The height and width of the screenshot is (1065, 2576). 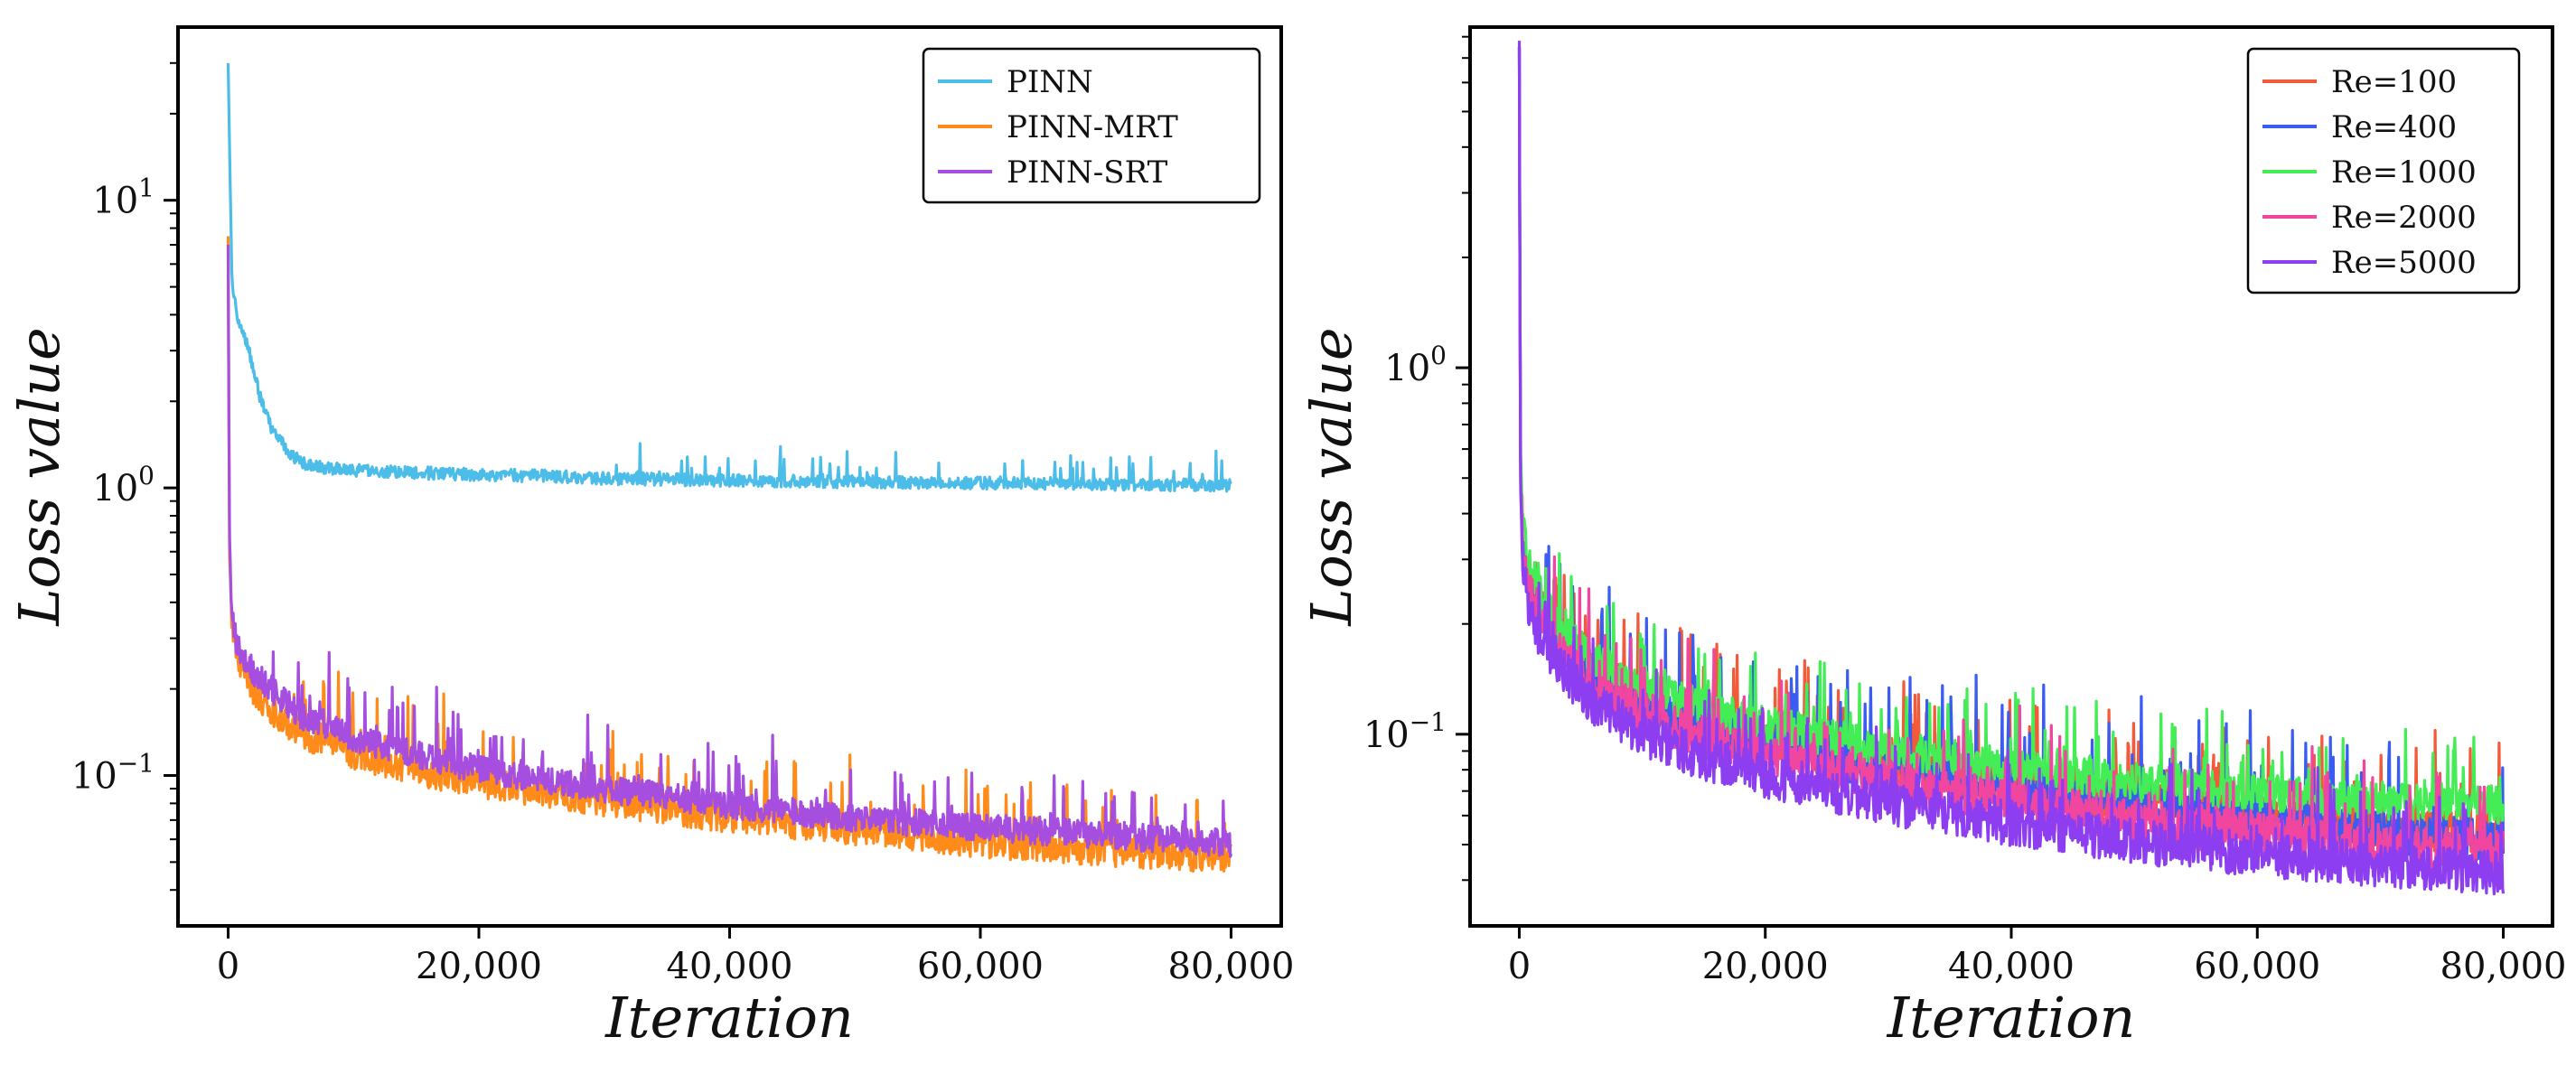 What do you see at coordinates (1087, 172) in the screenshot?
I see `legend-label-pinn-srt: PINN-SRT` at bounding box center [1087, 172].